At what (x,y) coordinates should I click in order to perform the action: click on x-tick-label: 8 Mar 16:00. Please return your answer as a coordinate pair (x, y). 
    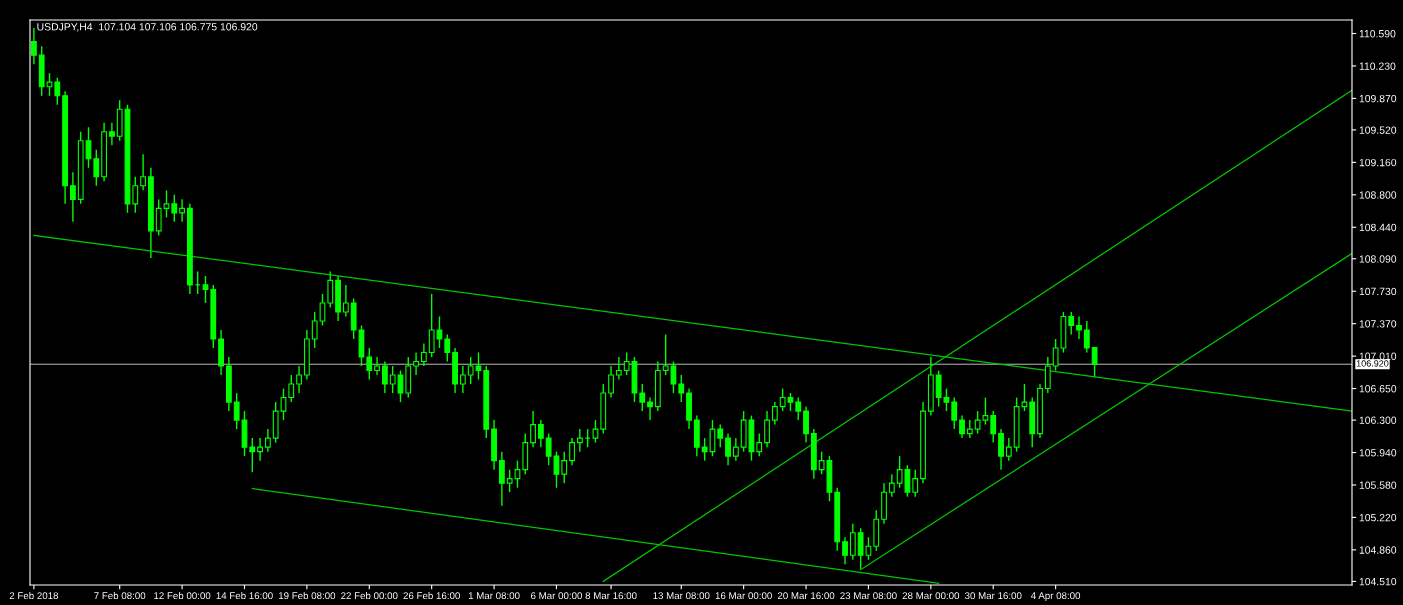
    Looking at the image, I should click on (611, 596).